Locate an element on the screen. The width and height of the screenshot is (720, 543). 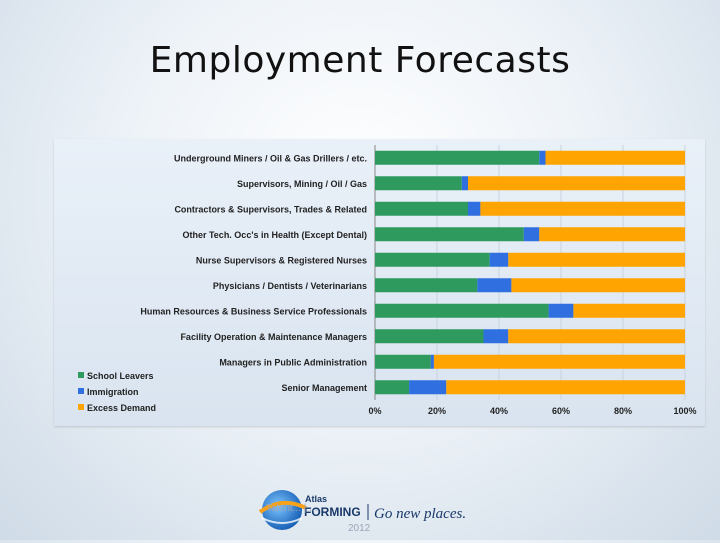
x-tick-label: 40% is located at coordinates (499, 411).